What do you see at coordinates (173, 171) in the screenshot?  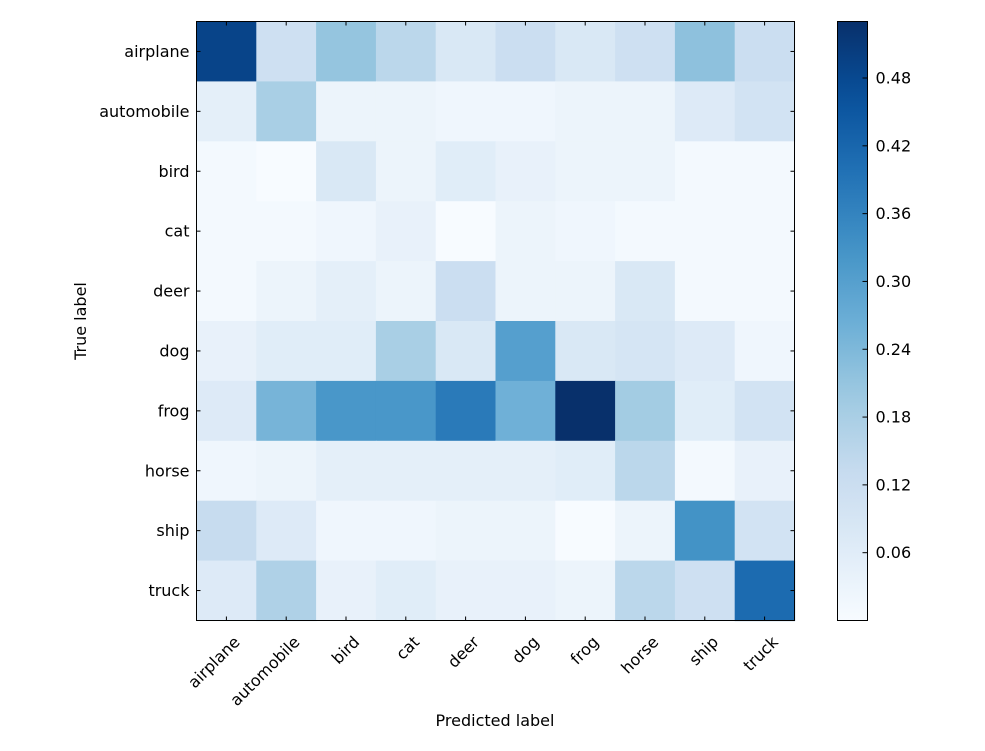 I see `y-tick-label: bird` at bounding box center [173, 171].